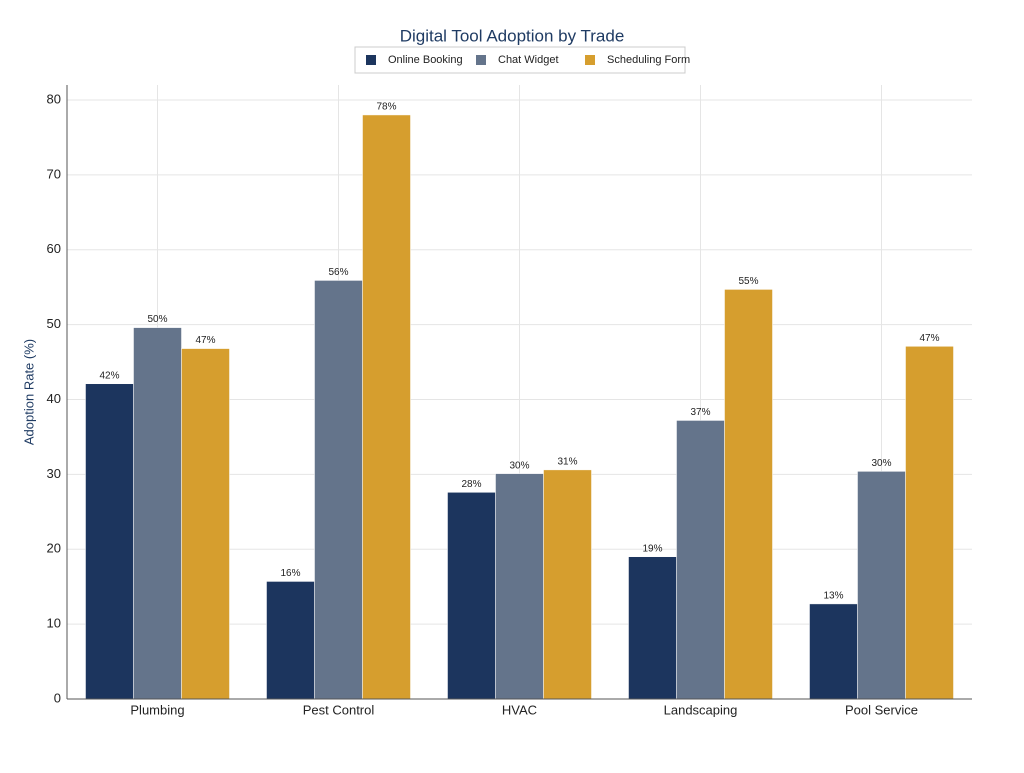  What do you see at coordinates (54, 173) in the screenshot?
I see `y-tick-label: 70` at bounding box center [54, 173].